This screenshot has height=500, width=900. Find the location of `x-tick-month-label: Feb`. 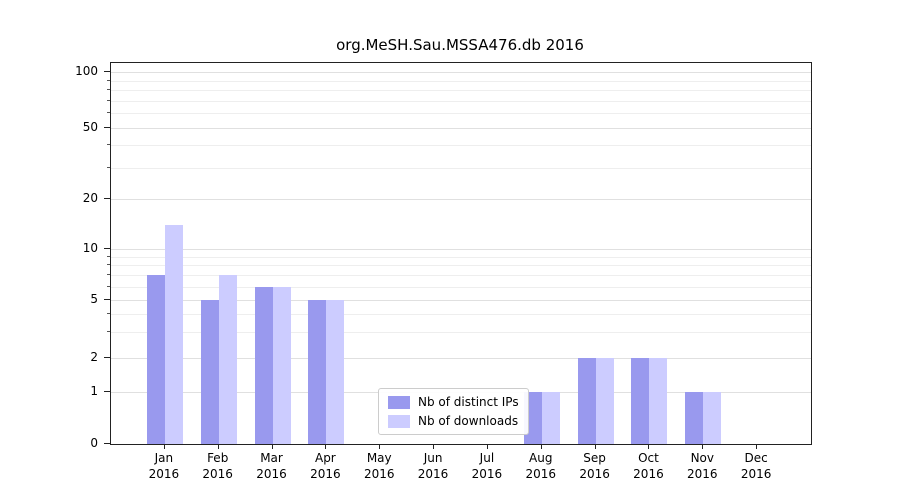

x-tick-month-label: Feb is located at coordinates (218, 458).